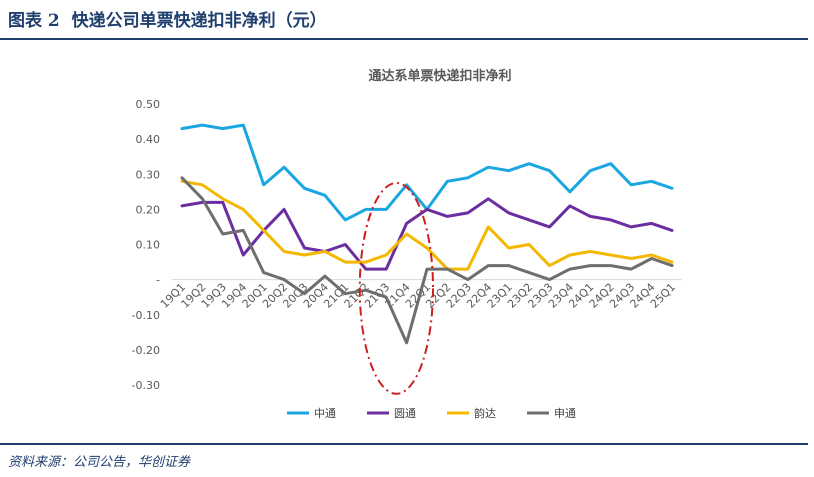 The height and width of the screenshot is (477, 814). Describe the element at coordinates (99, 462) in the screenshot. I see `source-note: 资料来源：公司公告，华创证券` at that location.